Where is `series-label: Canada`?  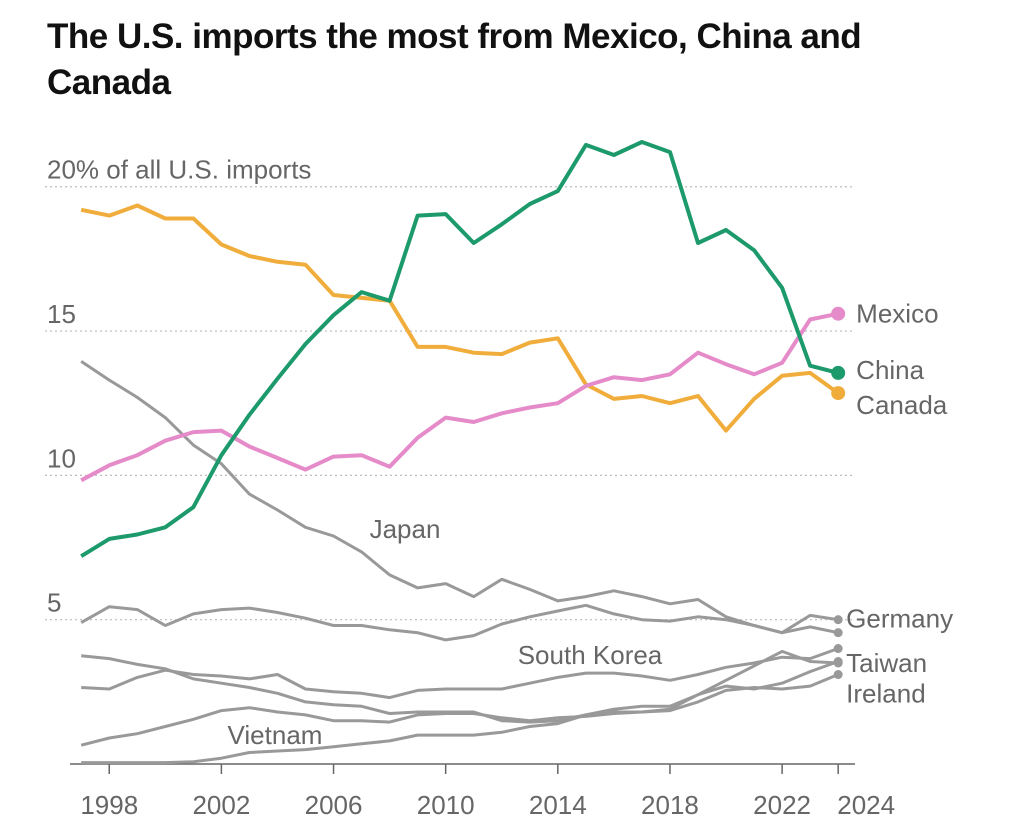
series-label: Canada is located at coordinates (902, 405).